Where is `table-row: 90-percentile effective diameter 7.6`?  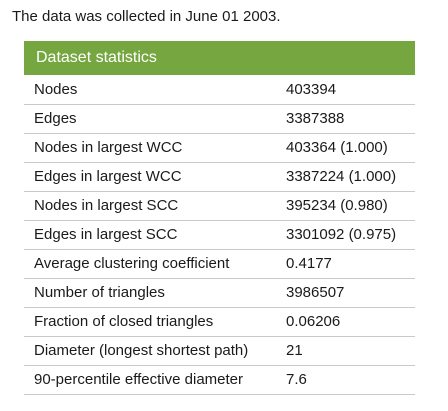
table-row: 90-percentile effective diameter 7.6 is located at coordinates (219, 380).